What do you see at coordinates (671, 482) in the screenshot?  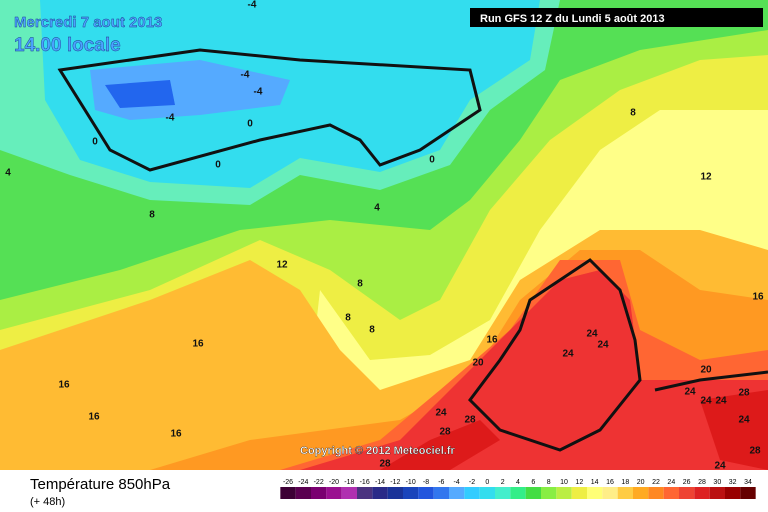 I see `colorbar-label: 24` at bounding box center [671, 482].